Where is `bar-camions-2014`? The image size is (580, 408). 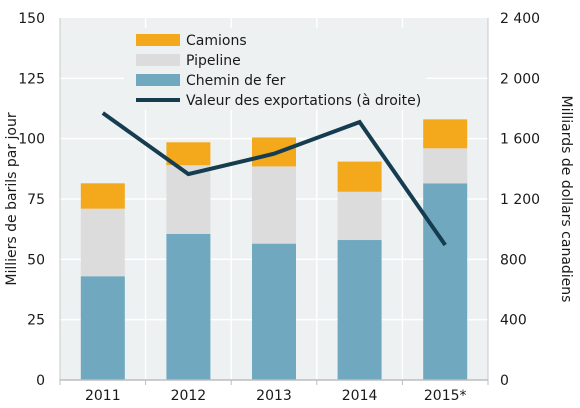 bar-camions-2014 is located at coordinates (359, 176).